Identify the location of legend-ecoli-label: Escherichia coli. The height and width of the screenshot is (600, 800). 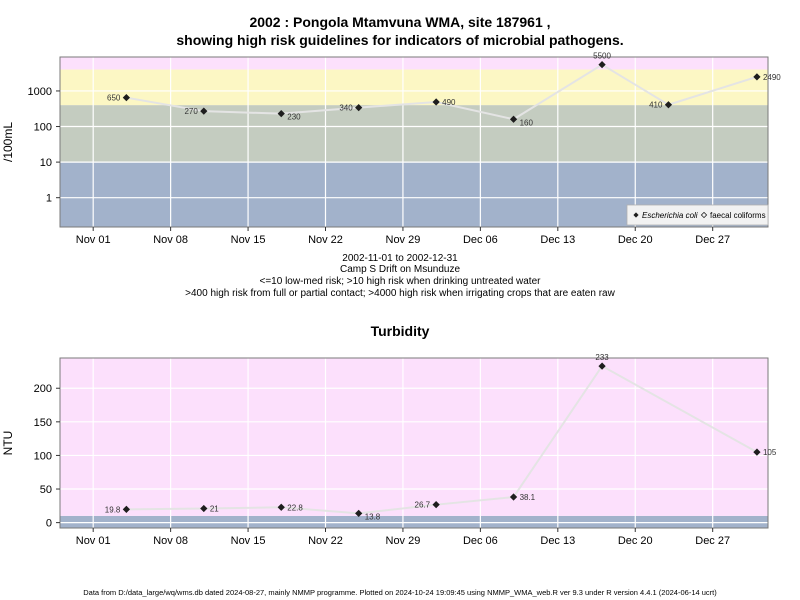
(670, 215).